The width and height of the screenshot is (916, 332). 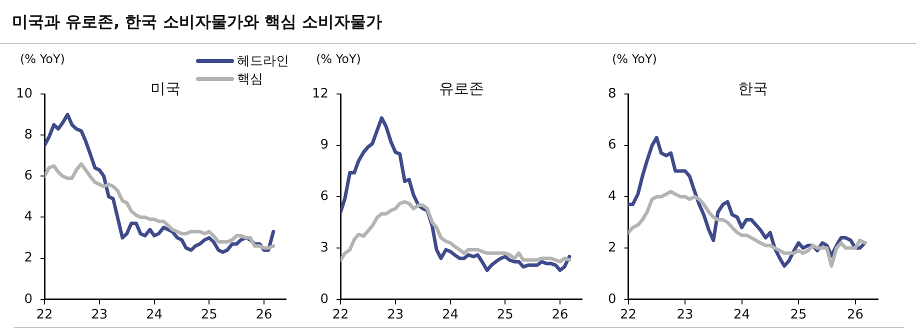 What do you see at coordinates (165, 88) in the screenshot?
I see `chart-title: 미국` at bounding box center [165, 88].